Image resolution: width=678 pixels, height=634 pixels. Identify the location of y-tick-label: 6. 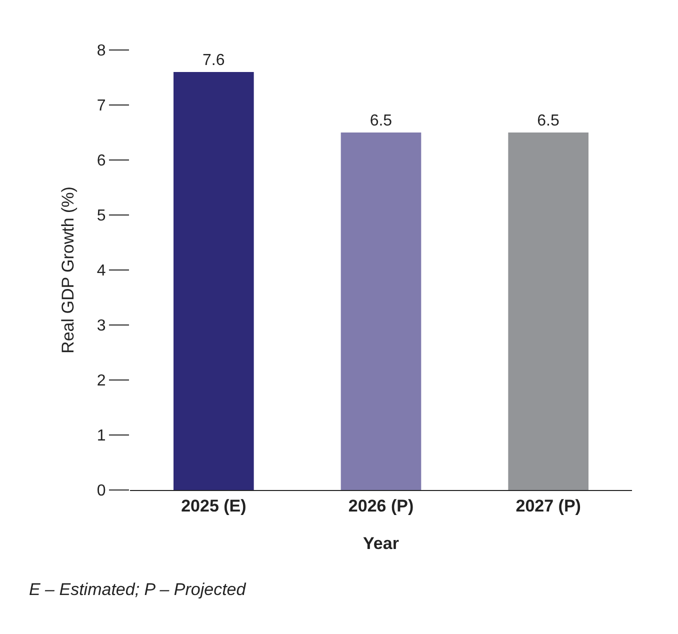
(101, 161).